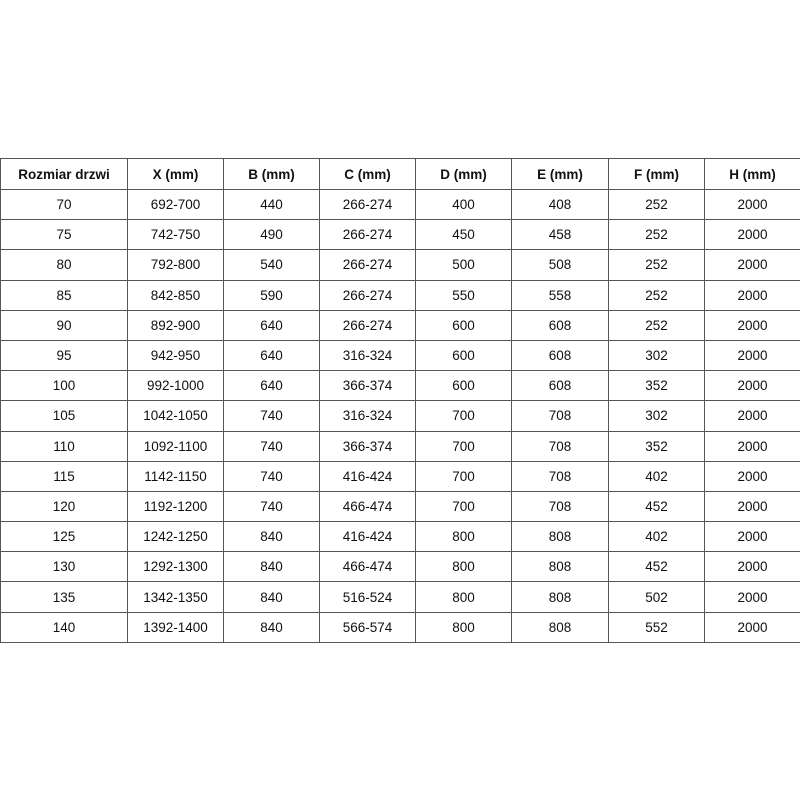 The height and width of the screenshot is (800, 800). What do you see at coordinates (367, 627) in the screenshot?
I see `table-cell: 566-574` at bounding box center [367, 627].